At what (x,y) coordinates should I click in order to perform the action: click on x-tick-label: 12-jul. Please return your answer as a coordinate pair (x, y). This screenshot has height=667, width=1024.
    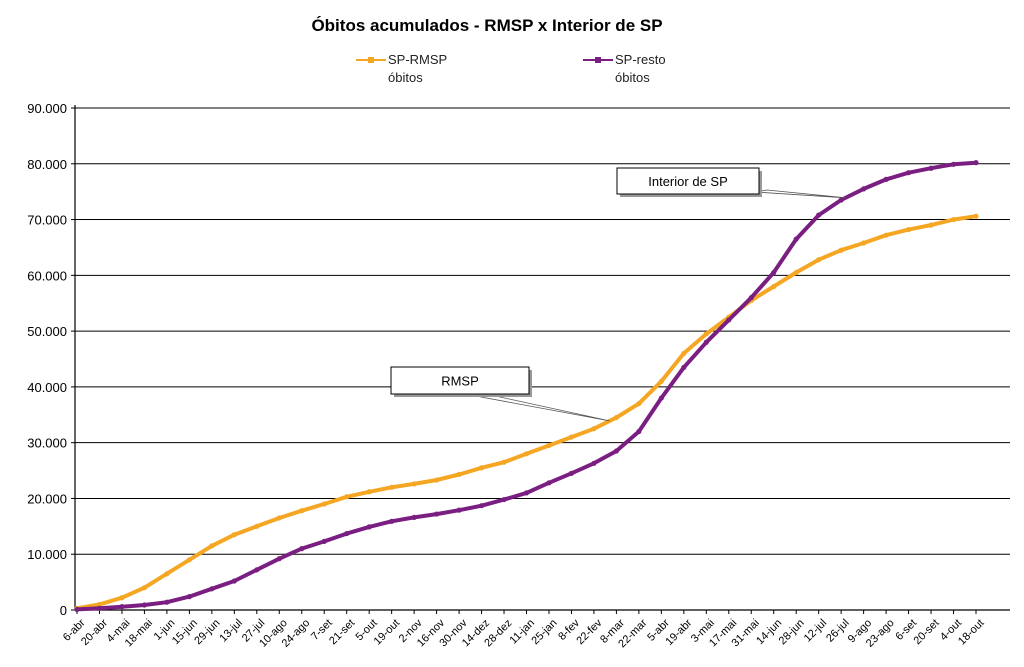
    Looking at the image, I should click on (816, 631).